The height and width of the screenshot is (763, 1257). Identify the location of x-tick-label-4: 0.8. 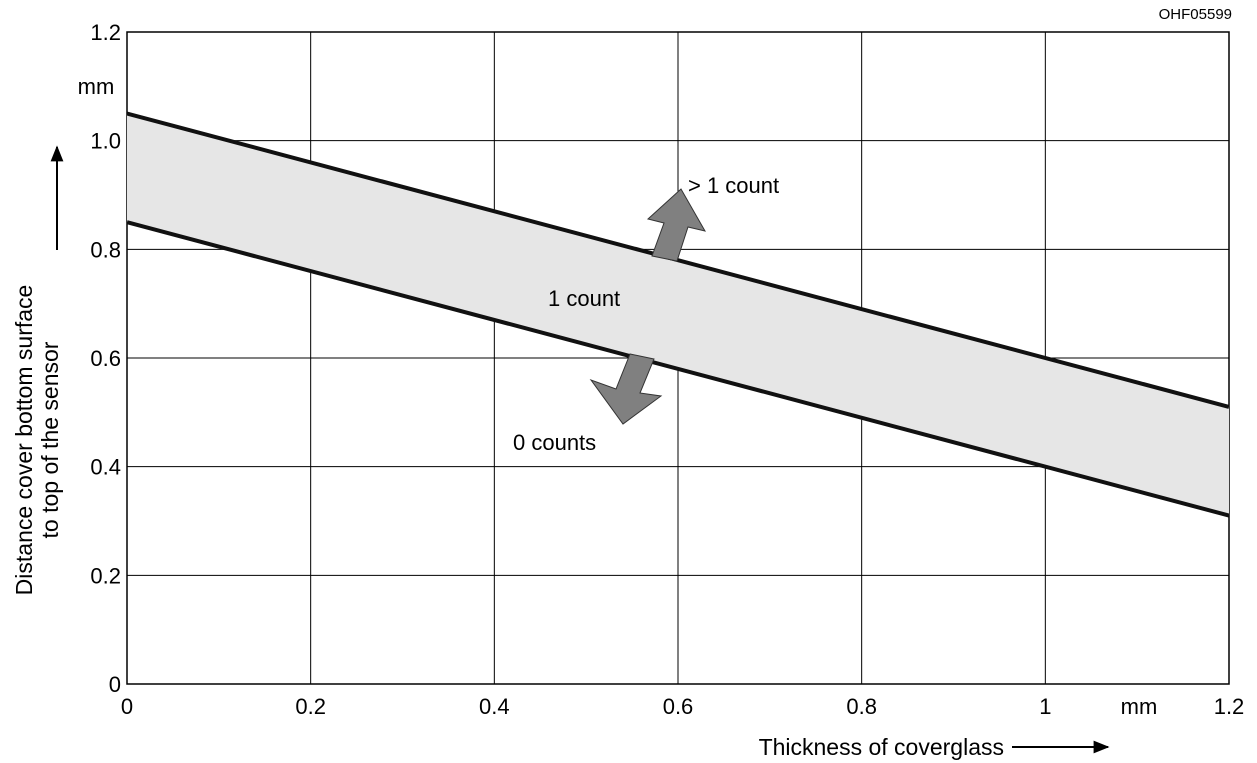
(861, 706).